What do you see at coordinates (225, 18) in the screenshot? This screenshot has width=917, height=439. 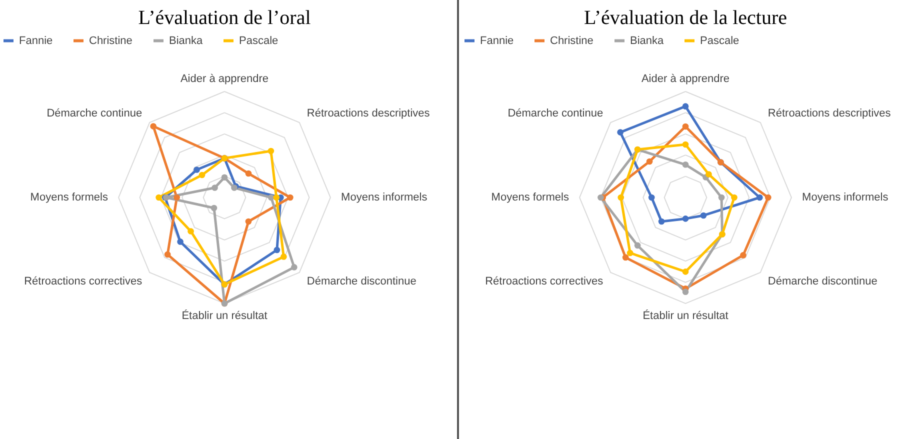 I see `chart-title: L’évaluation de l’oral` at bounding box center [225, 18].